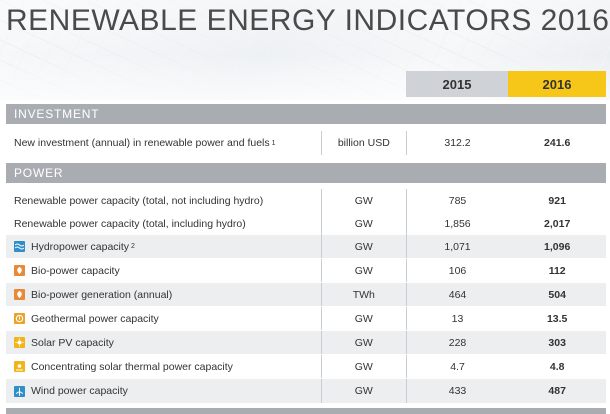 This screenshot has height=414, width=610. I want to click on table-row: Bio-power capacity GW 106 112, so click(306, 270).